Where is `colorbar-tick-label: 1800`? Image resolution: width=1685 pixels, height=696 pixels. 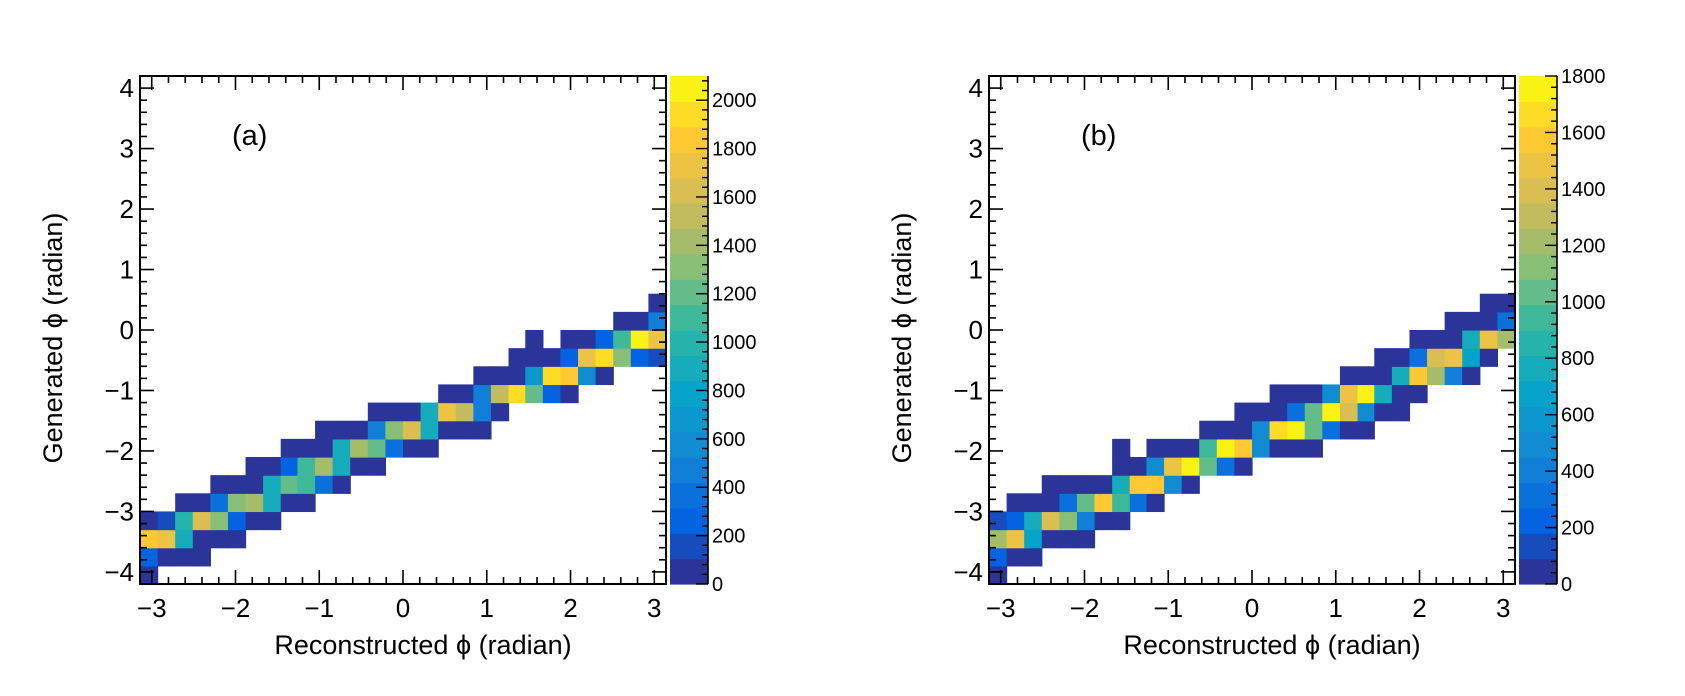
colorbar-tick-label: 1800 is located at coordinates (734, 150).